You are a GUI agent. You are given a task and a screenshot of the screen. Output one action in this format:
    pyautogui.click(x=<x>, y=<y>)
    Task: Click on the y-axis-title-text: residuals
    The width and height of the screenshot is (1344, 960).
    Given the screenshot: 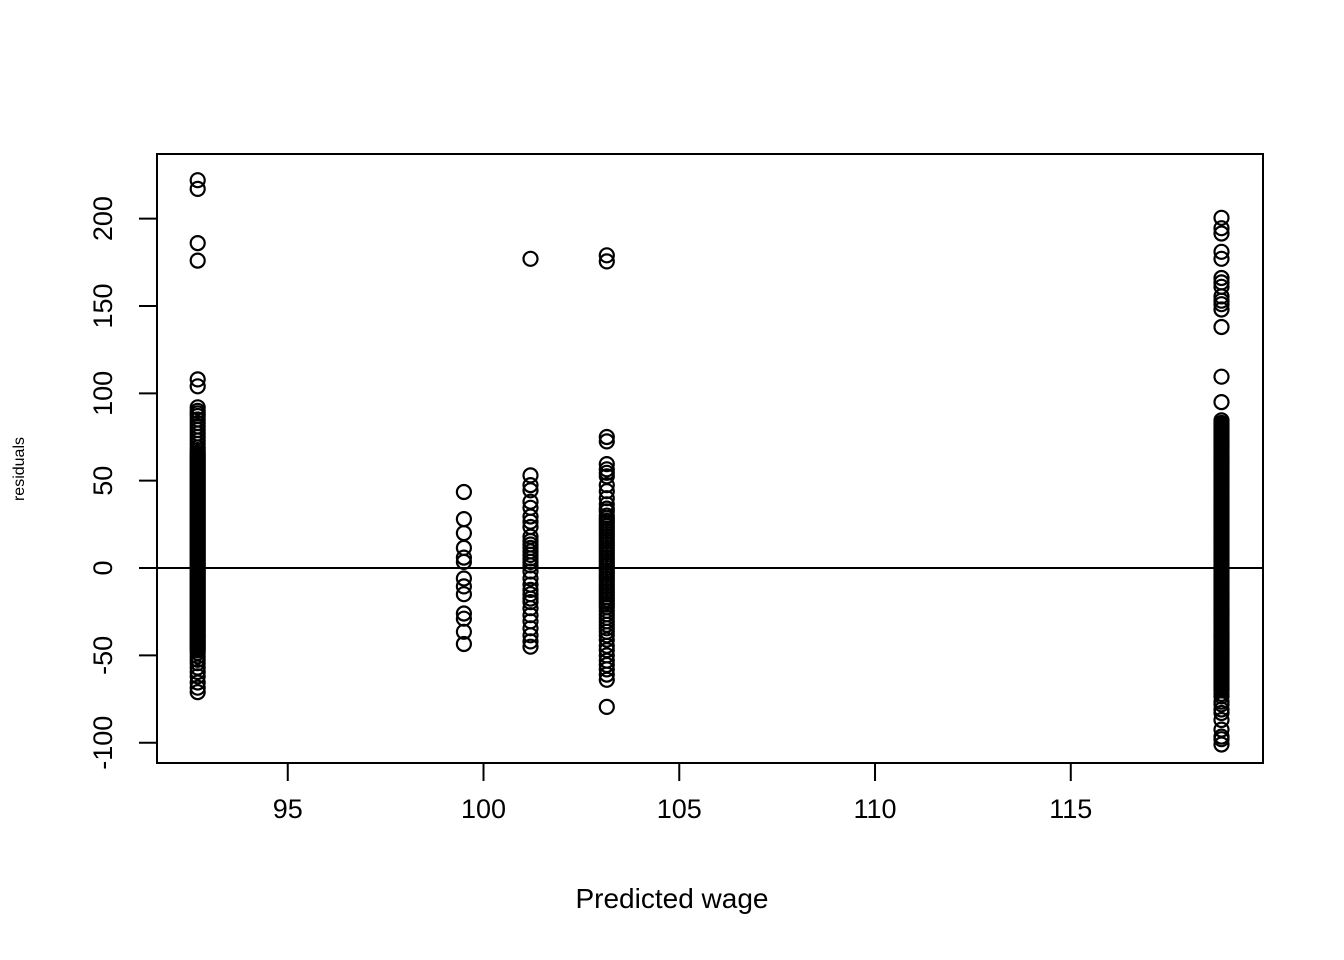 What is the action you would take?
    pyautogui.click(x=19, y=469)
    